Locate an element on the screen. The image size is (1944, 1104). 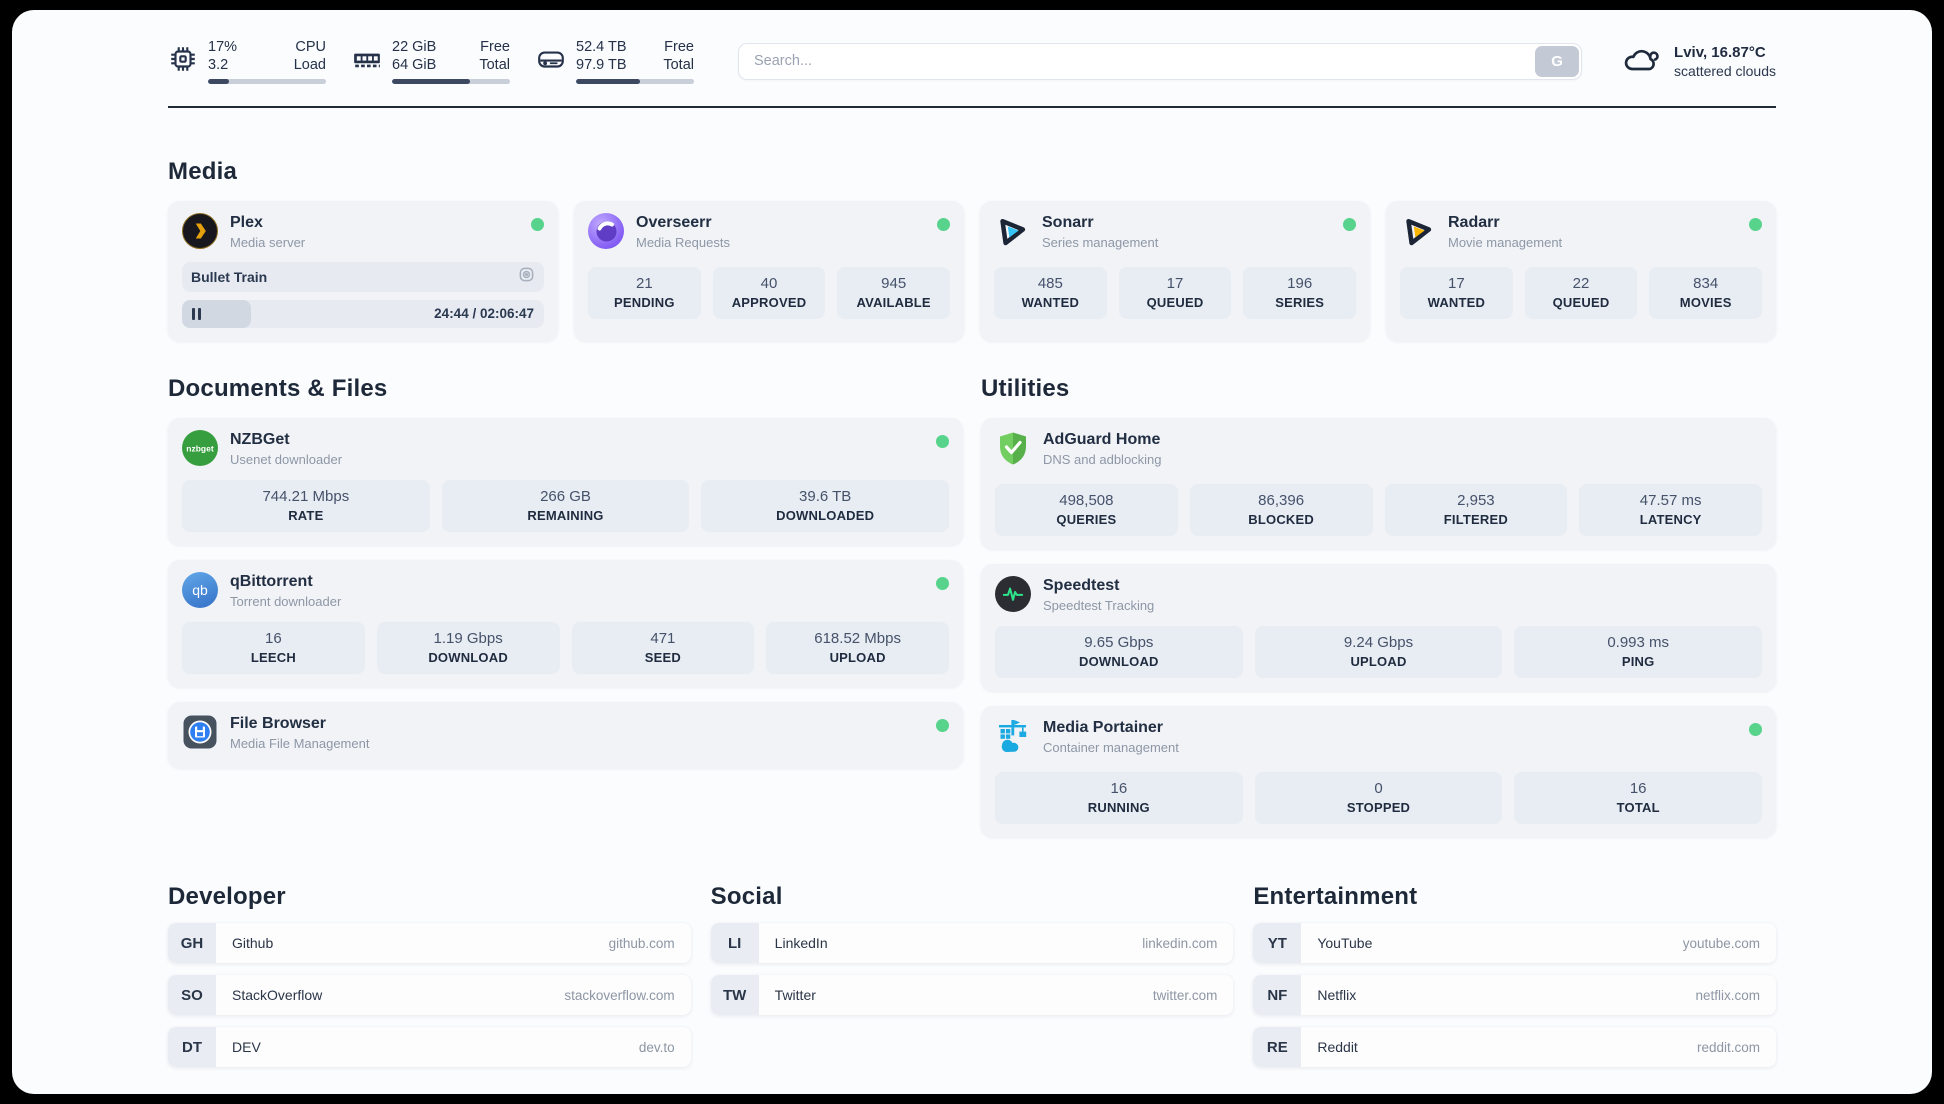
search-box: G is located at coordinates (1160, 61).